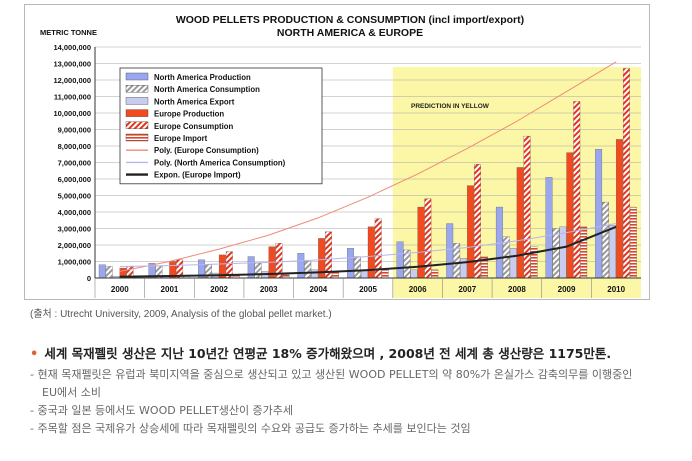 The height and width of the screenshot is (461, 692). Describe the element at coordinates (207, 89) in the screenshot. I see `legend-label: North America Consumption` at that location.